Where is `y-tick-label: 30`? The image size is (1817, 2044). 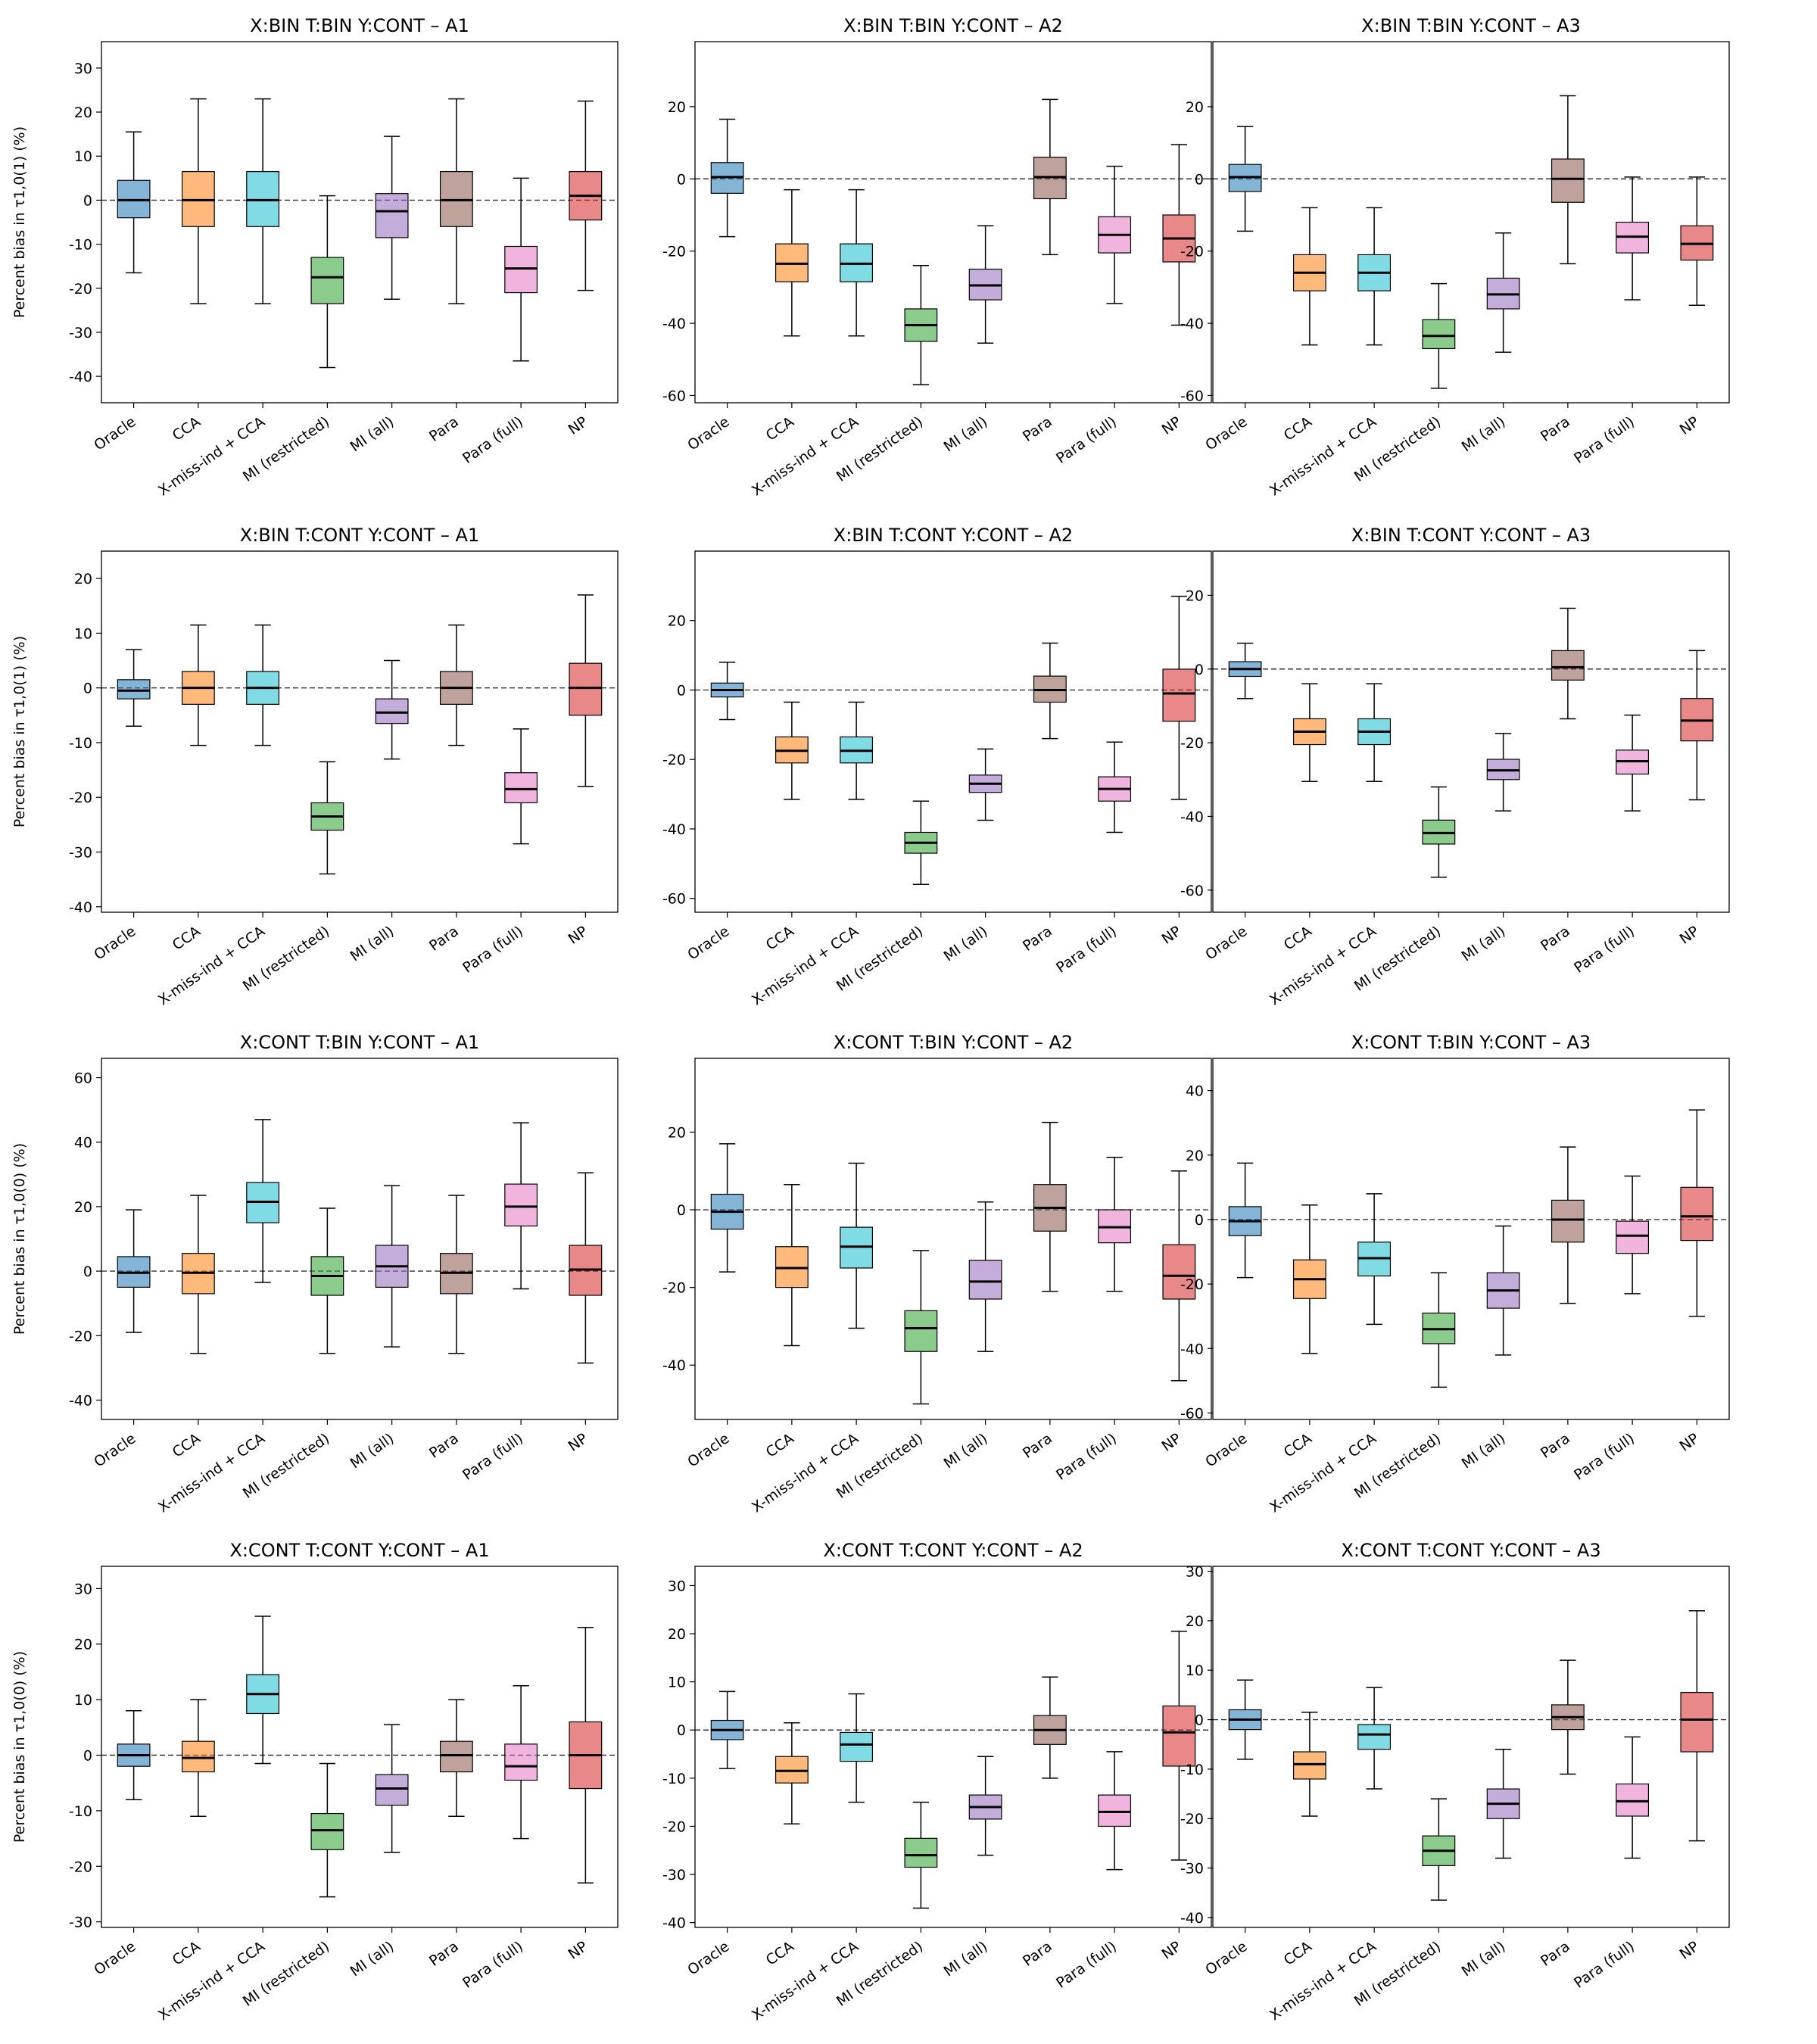
y-tick-label: 30 is located at coordinates (83, 1589).